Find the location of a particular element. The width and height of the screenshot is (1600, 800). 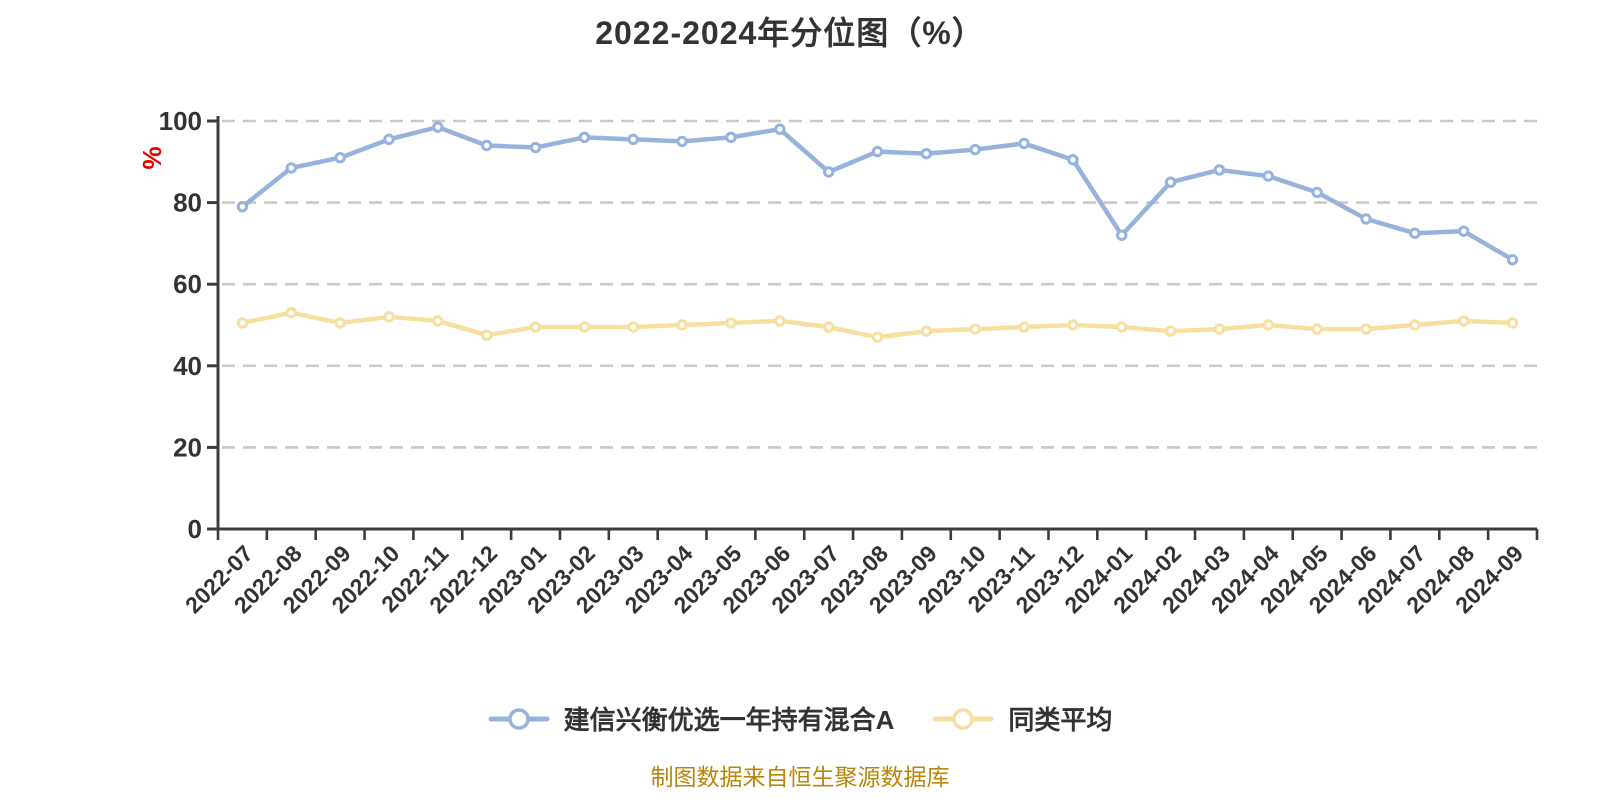

y-axis-label: 100 is located at coordinates (180, 121).